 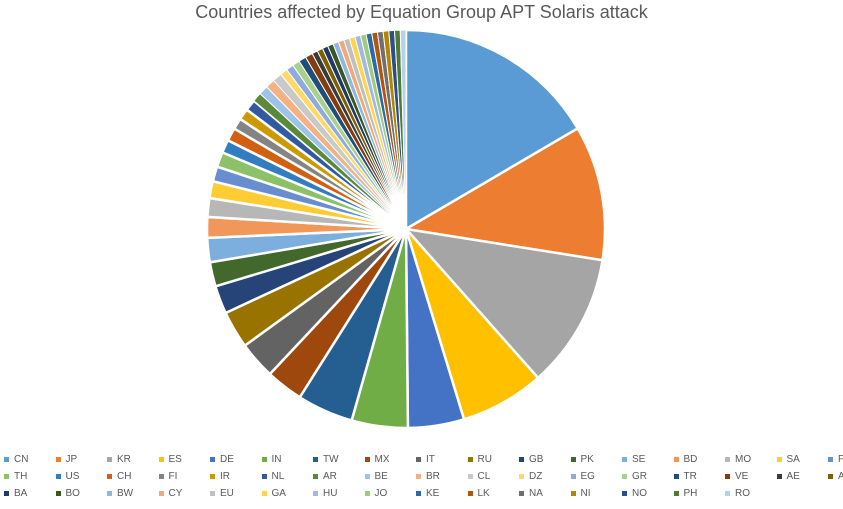 What do you see at coordinates (685, 476) in the screenshot?
I see `legend-item-tr: TR` at bounding box center [685, 476].